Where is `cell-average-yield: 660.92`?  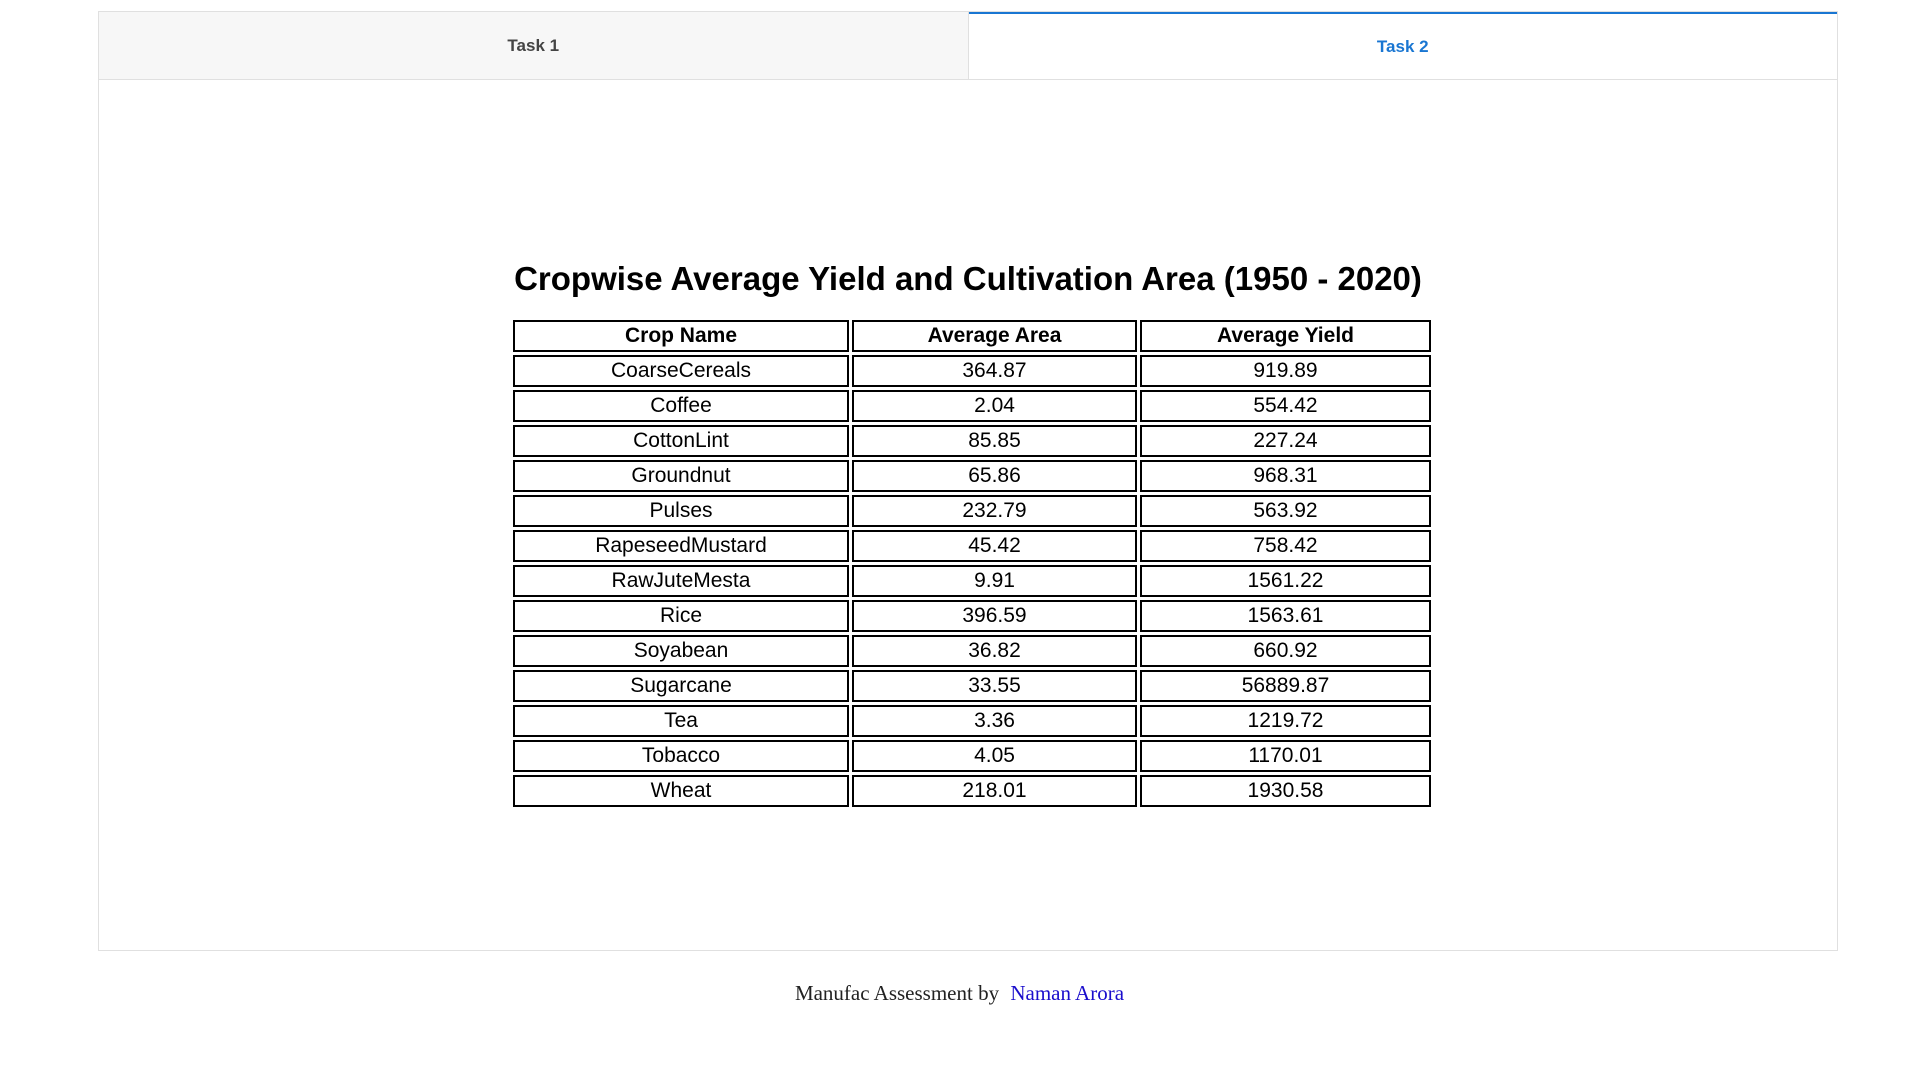 cell-average-yield: 660.92 is located at coordinates (1285, 651).